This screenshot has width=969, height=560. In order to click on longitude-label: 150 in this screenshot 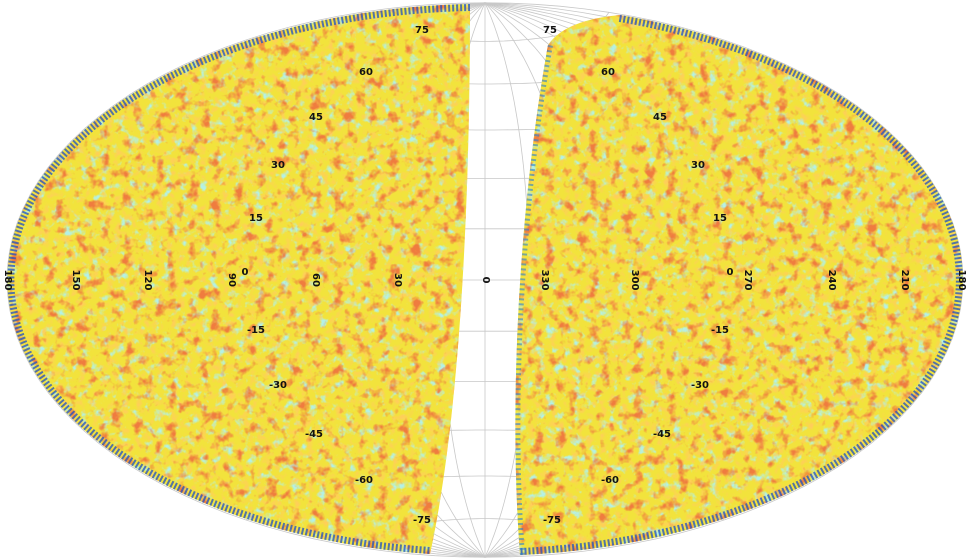, I will do `click(75, 280)`.